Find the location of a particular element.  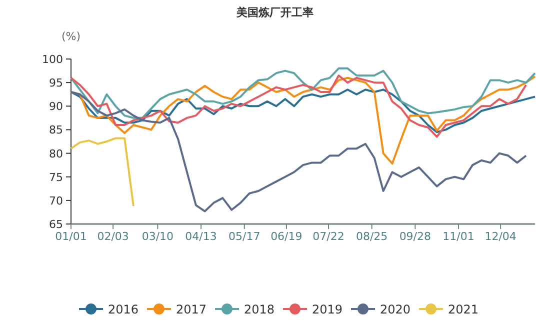

x-tick-label: 05/17 is located at coordinates (244, 236).